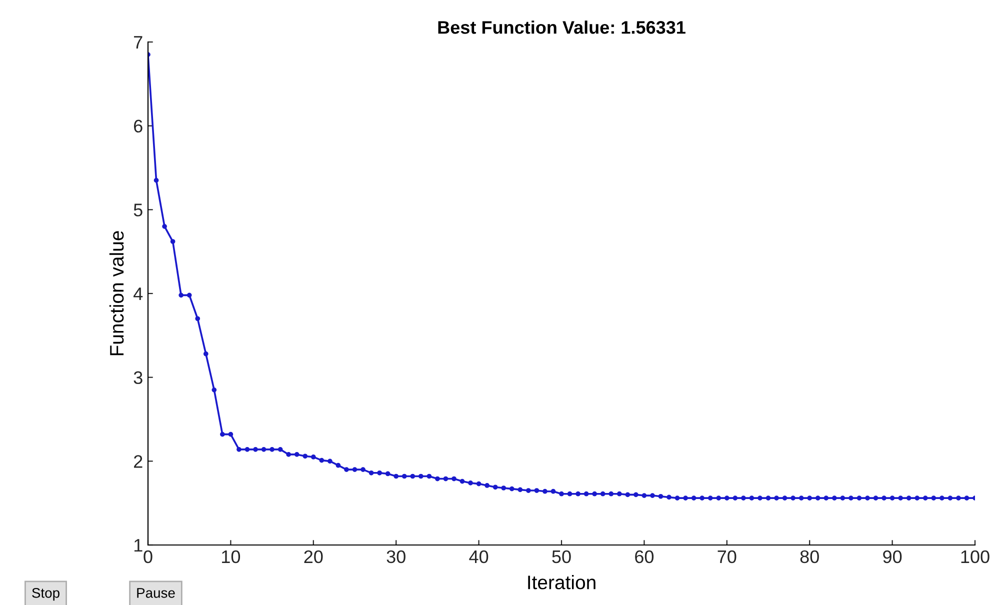 The width and height of the screenshot is (993, 605). I want to click on x-tick-label: 70, so click(727, 557).